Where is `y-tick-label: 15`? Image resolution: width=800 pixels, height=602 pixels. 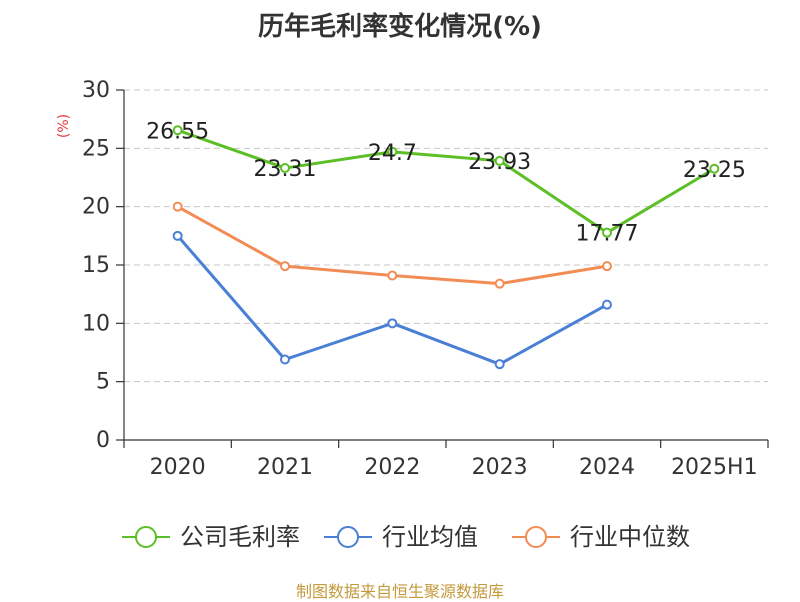 y-tick-label: 15 is located at coordinates (96, 265).